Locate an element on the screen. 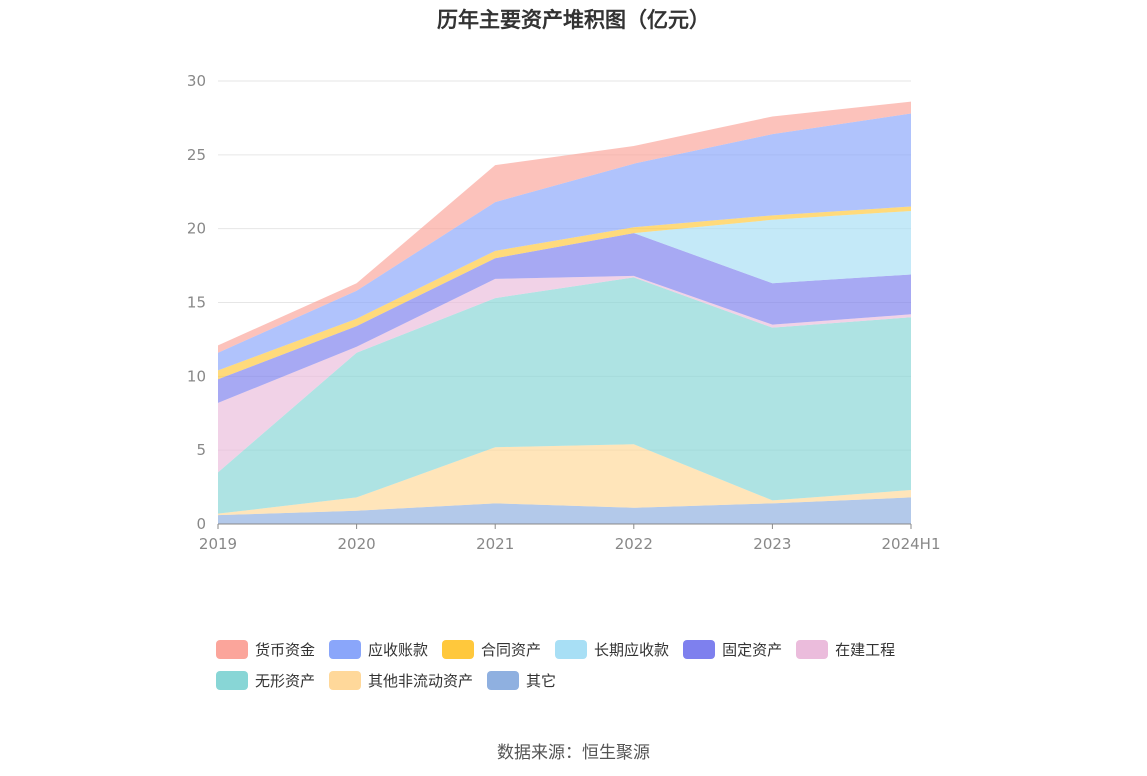 The width and height of the screenshot is (1147, 776). legend-item-长期应收款: 长期应收款 is located at coordinates (612, 649).